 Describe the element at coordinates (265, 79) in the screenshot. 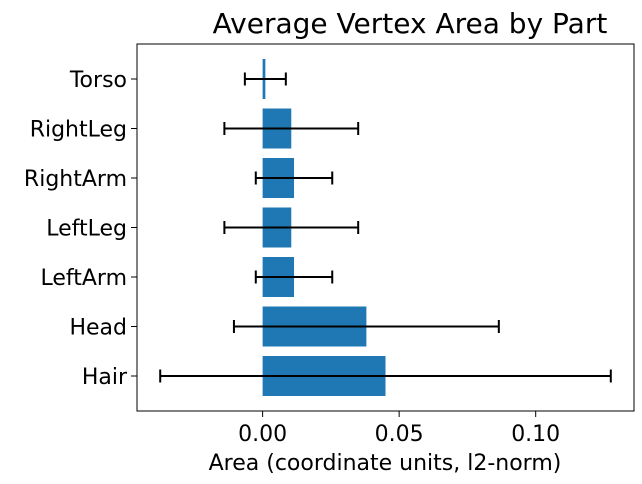

I see `errorbar-torso` at that location.